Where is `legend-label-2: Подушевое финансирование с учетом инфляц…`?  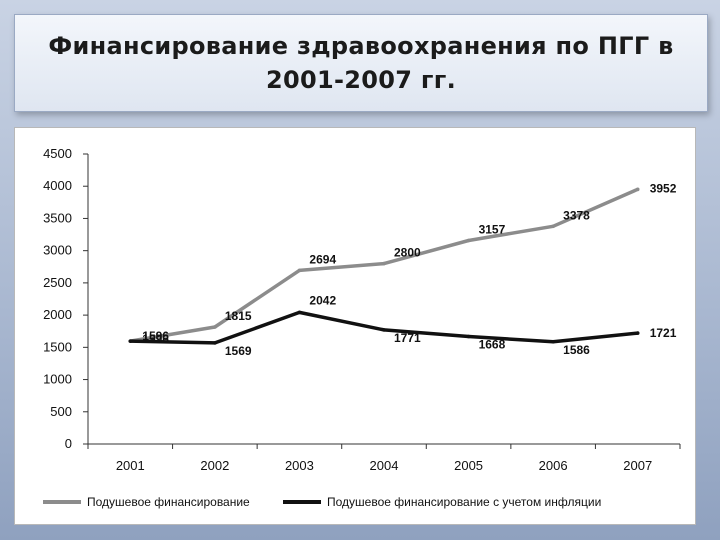
legend-label-2: Подушевое финансирование с учетом инфляц… is located at coordinates (464, 502).